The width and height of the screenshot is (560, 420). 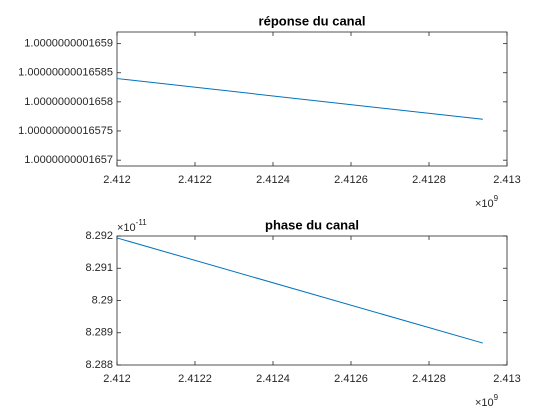 I want to click on y-tick-label: 8.29, so click(x=102, y=300).